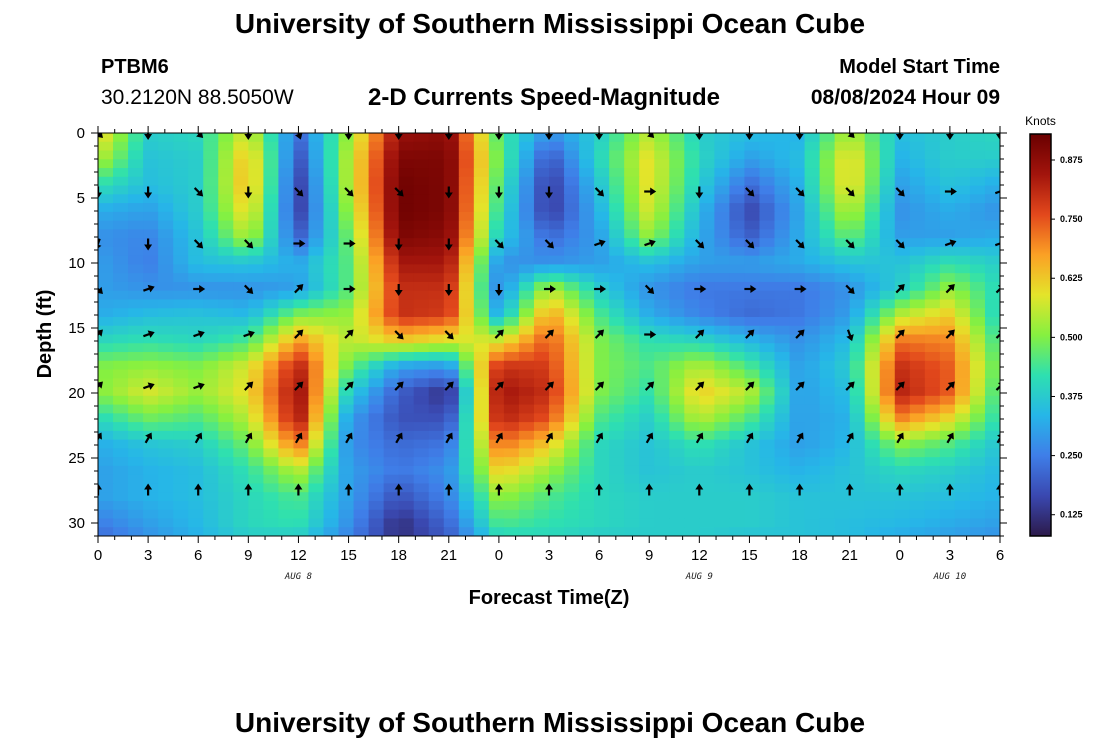 This screenshot has height=750, width=1100. Describe the element at coordinates (98, 555) in the screenshot. I see `x-tick-label: 0` at that location.